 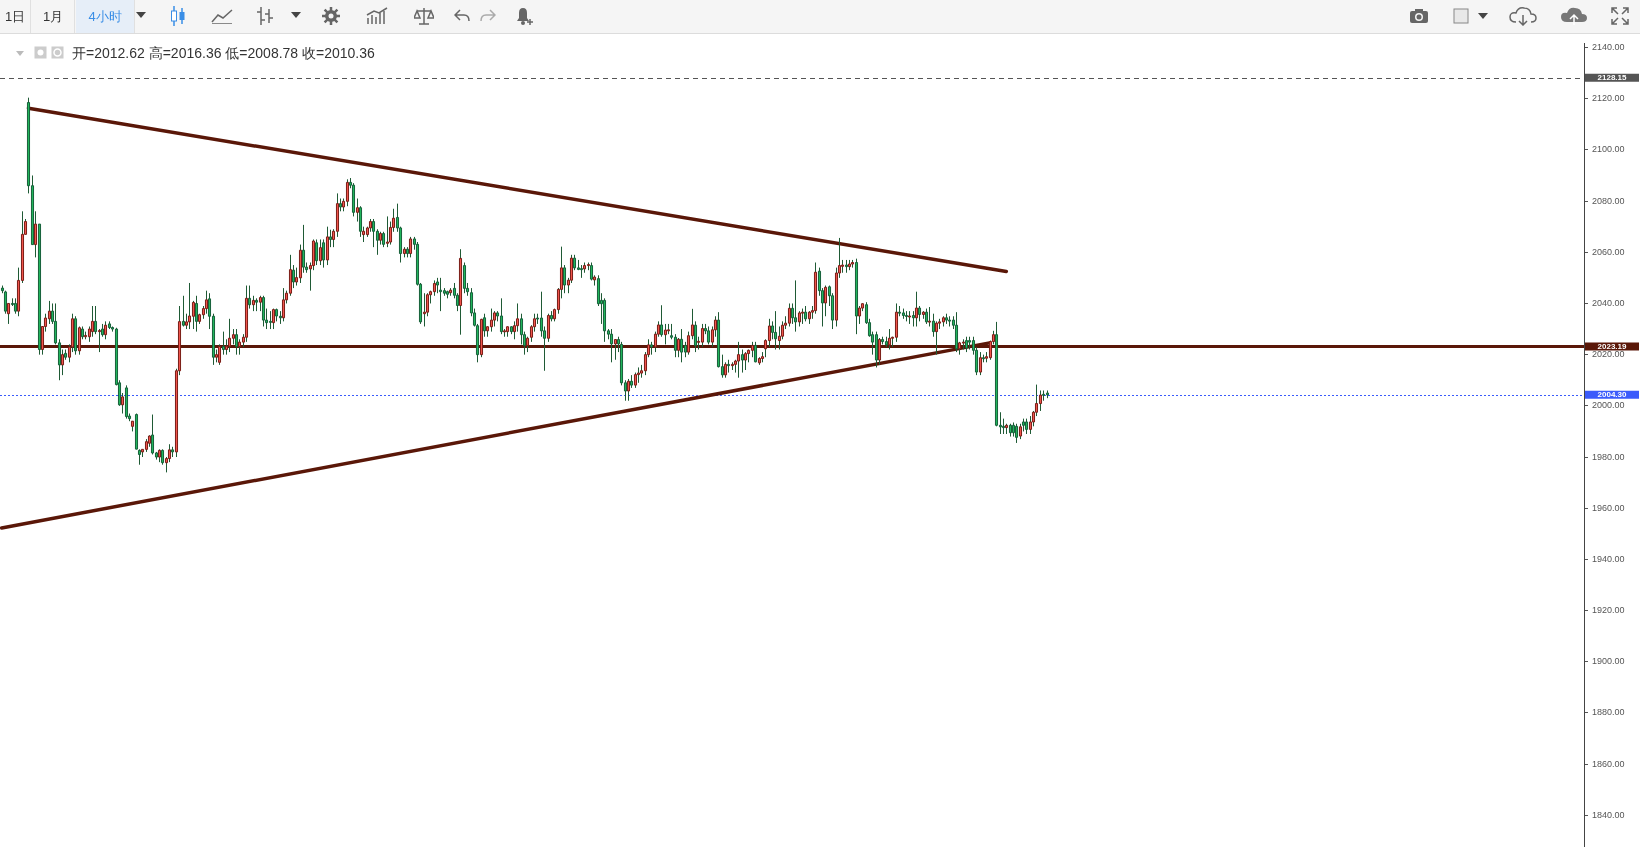 What do you see at coordinates (1608, 661) in the screenshot?
I see `y-tick-label: 1900.00` at bounding box center [1608, 661].